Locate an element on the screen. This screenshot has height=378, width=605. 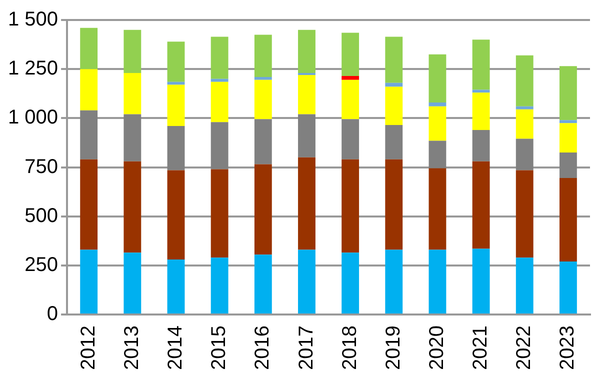
x-tick-label: 2022 is located at coordinates (524, 348).